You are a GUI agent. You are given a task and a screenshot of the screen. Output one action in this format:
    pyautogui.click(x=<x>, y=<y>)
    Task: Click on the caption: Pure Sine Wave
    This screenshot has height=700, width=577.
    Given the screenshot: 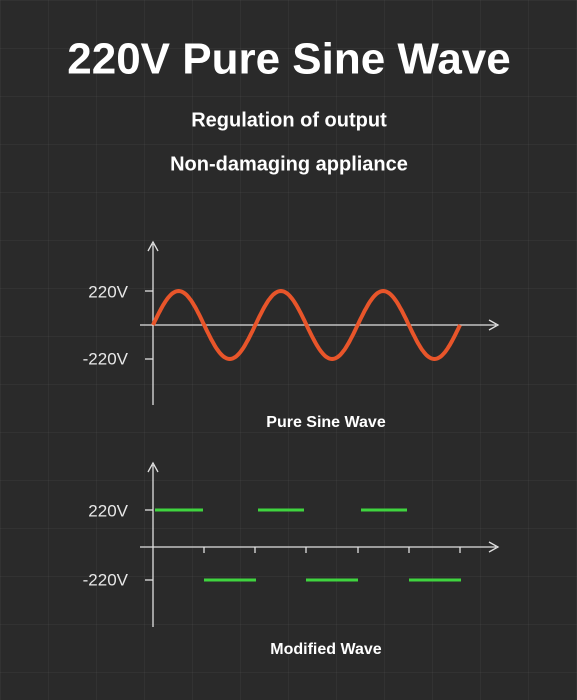 What is the action you would take?
    pyautogui.click(x=326, y=422)
    